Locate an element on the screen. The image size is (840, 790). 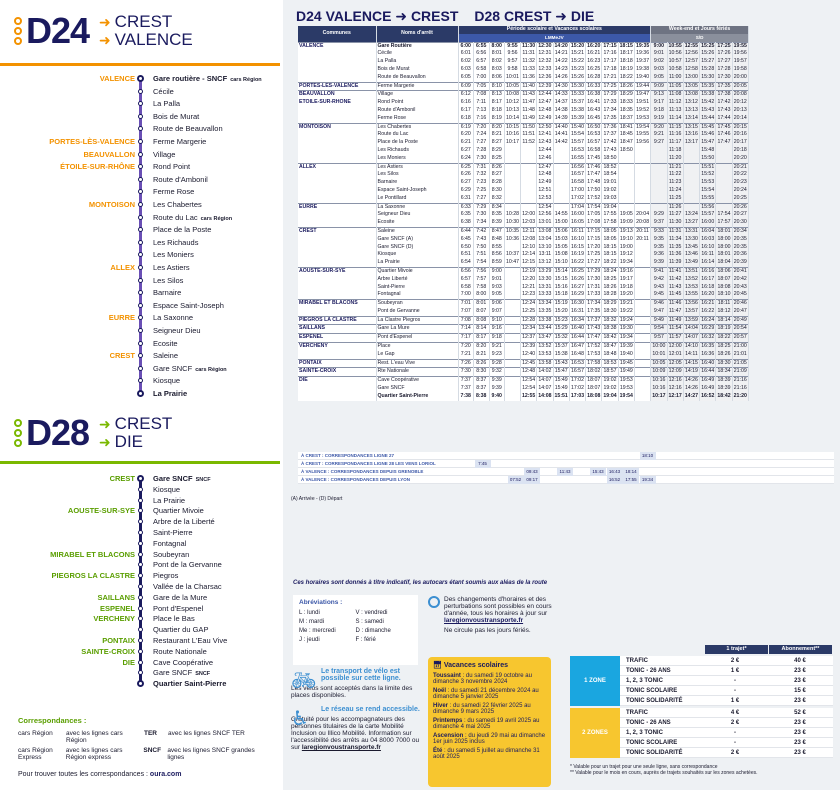
time-cell: 10:12 is located at coordinates (512, 103).